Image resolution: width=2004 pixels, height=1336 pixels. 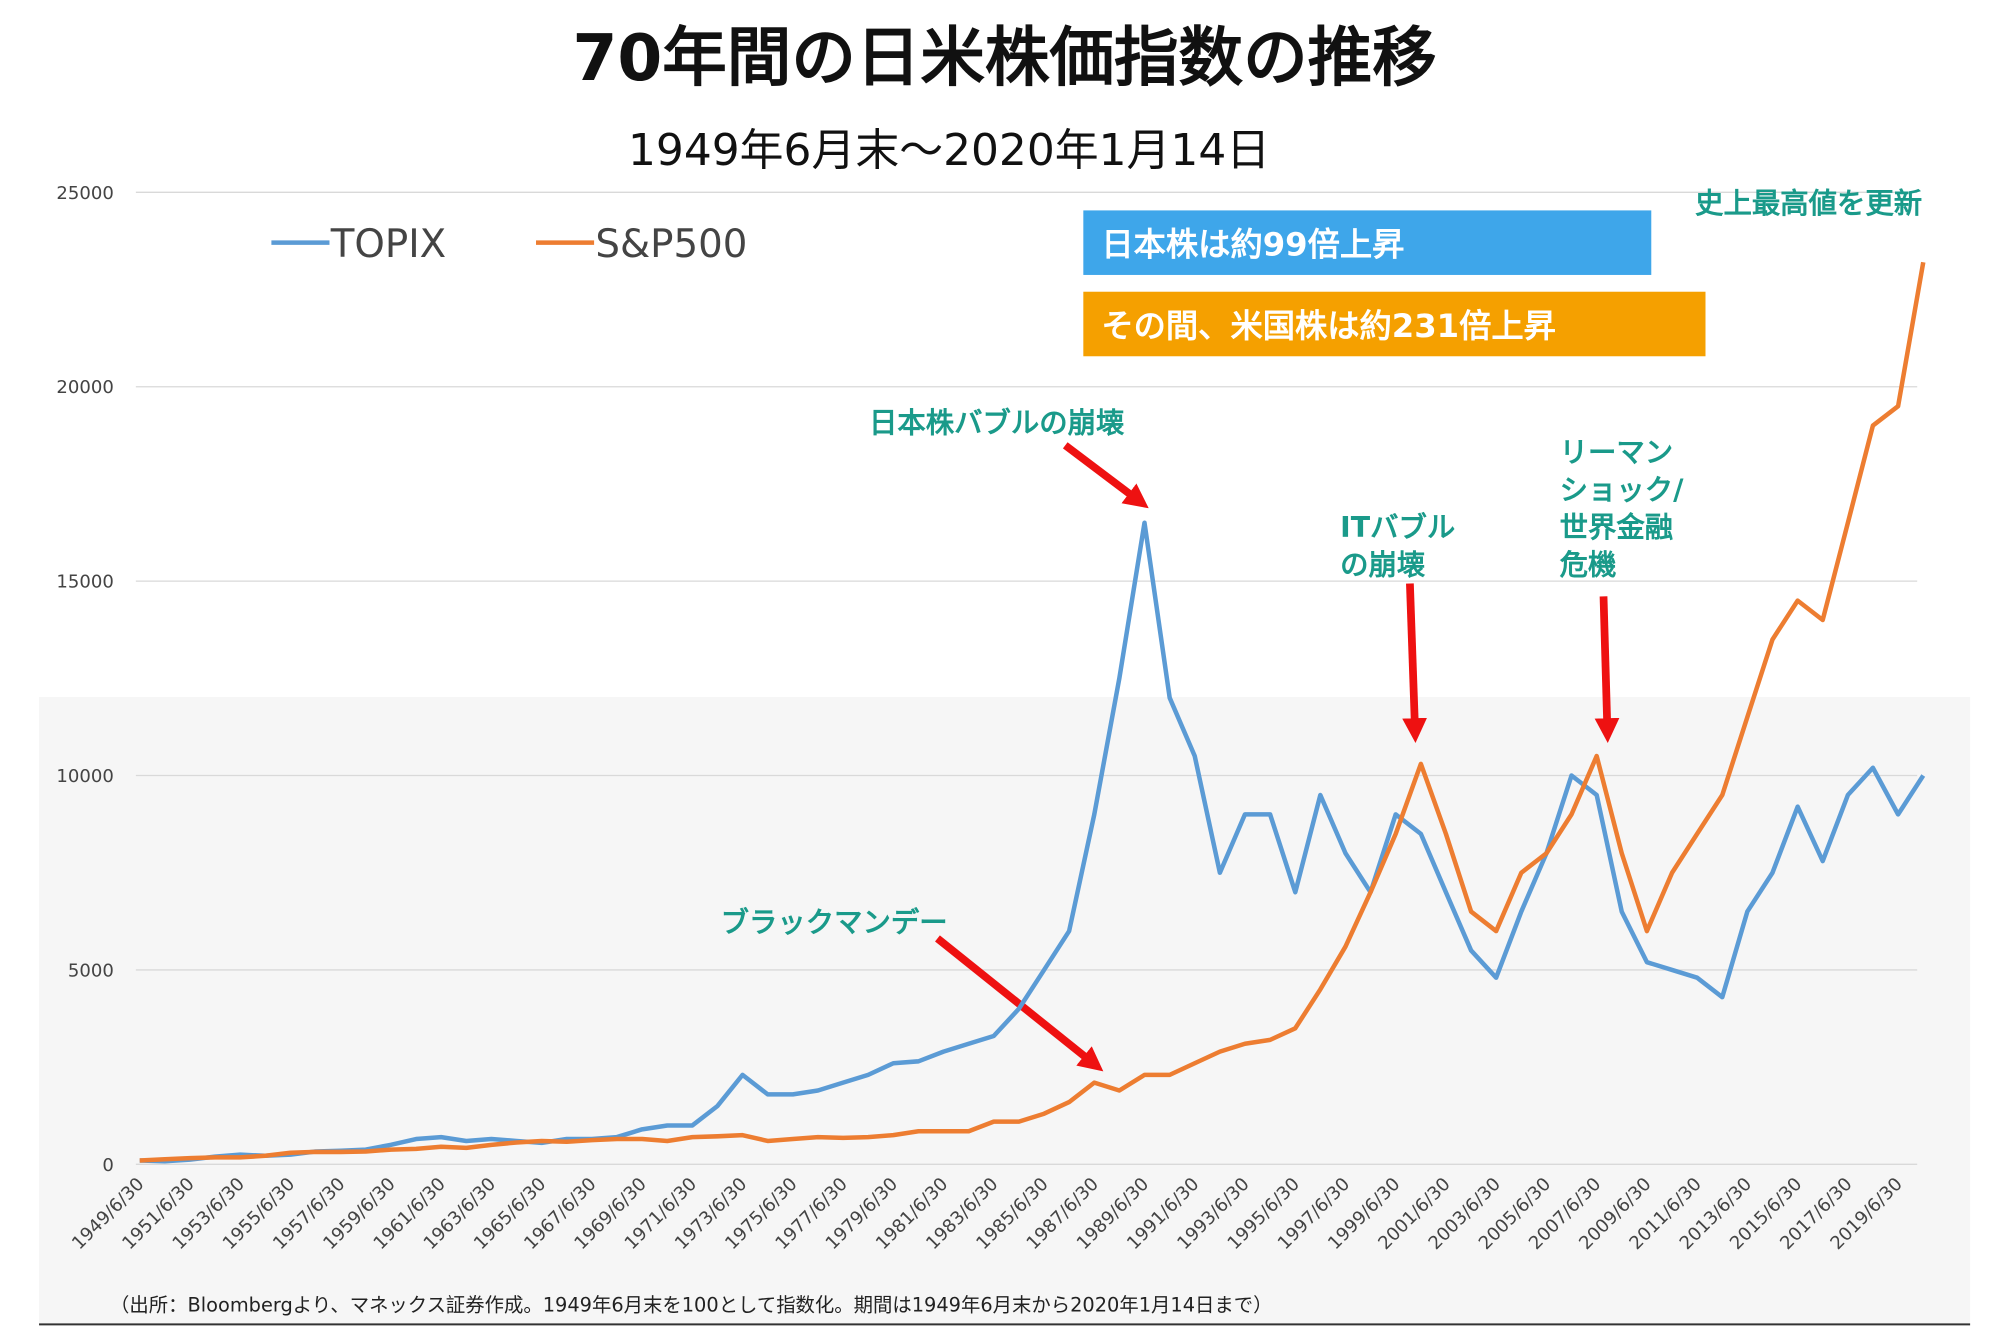 I want to click on callout-text: その間、米国株は約231倍上昇, so click(x=1328, y=326).